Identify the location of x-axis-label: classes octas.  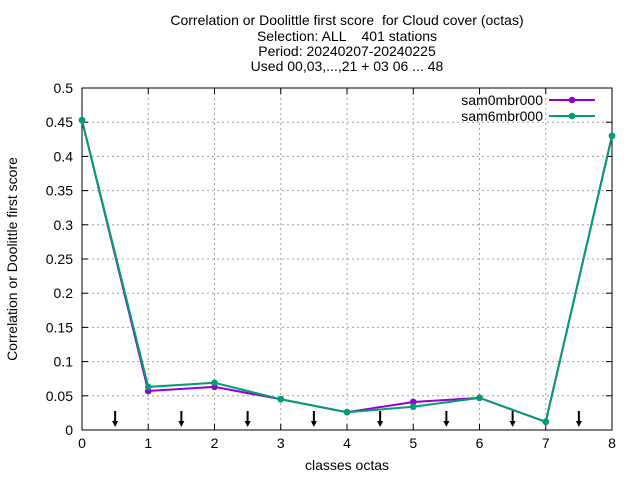
(347, 465).